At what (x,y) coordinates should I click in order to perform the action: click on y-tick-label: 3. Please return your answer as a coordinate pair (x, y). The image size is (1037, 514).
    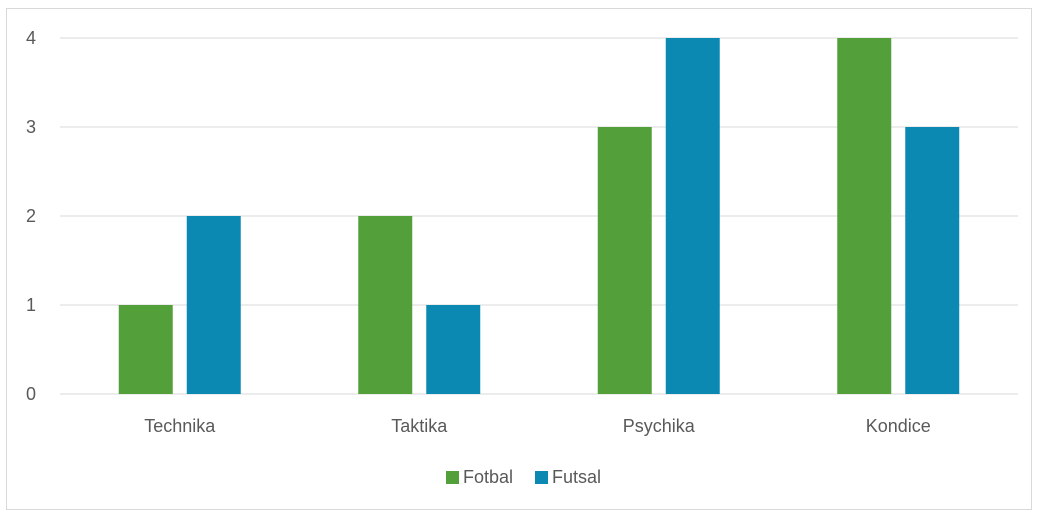
    Looking at the image, I should click on (31, 127).